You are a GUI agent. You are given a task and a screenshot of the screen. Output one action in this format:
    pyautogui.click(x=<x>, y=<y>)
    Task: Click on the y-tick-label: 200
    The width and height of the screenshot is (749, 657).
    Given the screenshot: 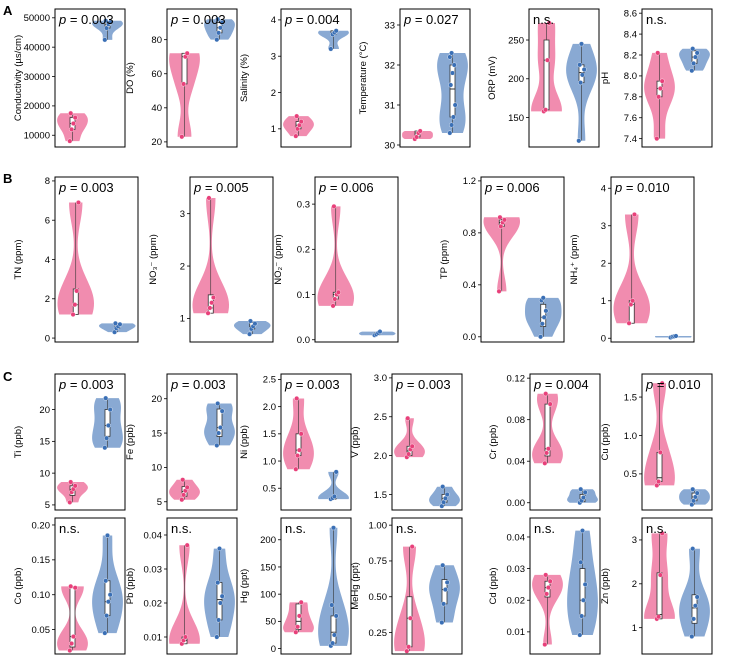 What is the action you would take?
    pyautogui.click(x=516, y=79)
    